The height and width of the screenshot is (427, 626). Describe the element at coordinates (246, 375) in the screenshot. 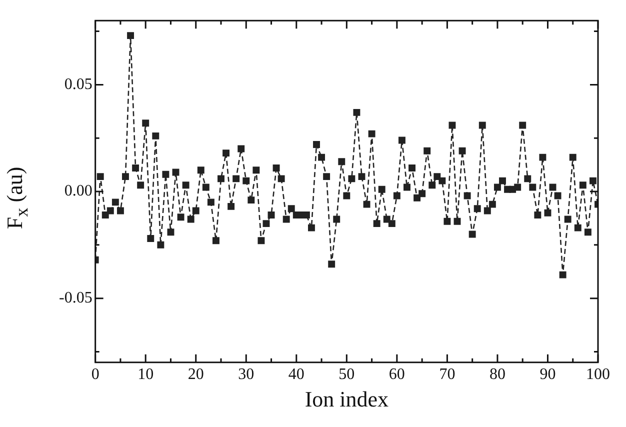

I see `x-tick-label: 30` at that location.